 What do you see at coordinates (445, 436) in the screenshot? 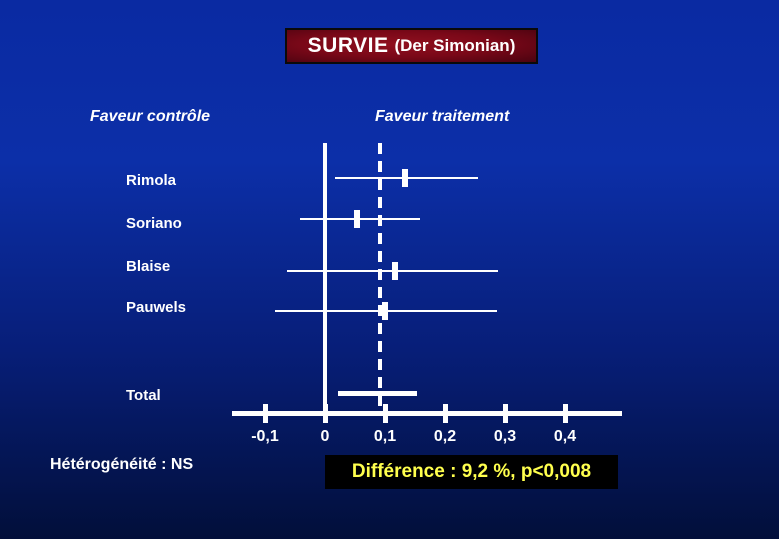
I see `x-axis-tick-label: 0,2` at bounding box center [445, 436].